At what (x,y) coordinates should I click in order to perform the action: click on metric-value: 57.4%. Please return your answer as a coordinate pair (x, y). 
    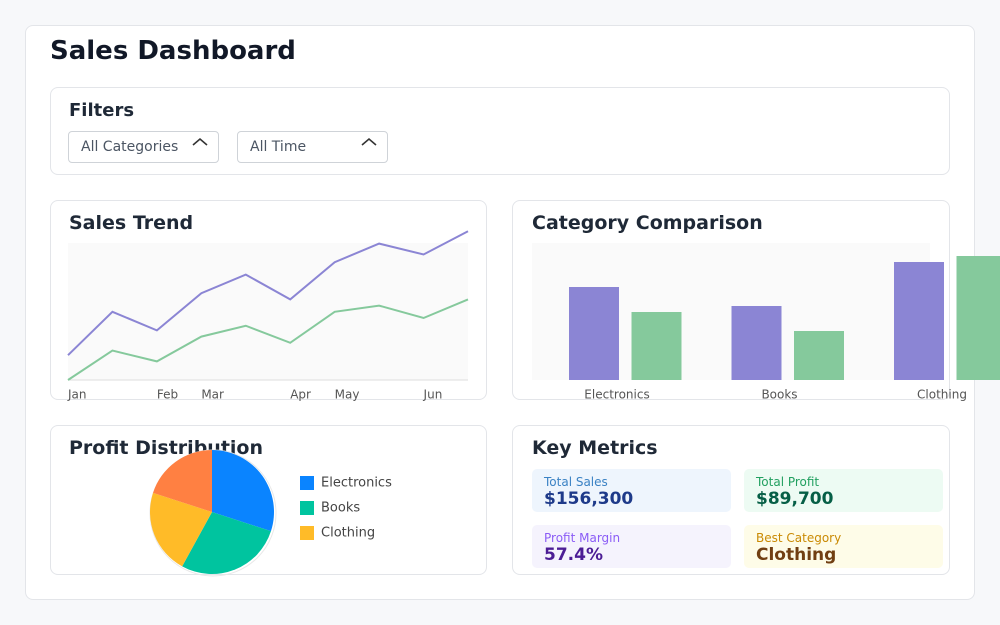
    Looking at the image, I should click on (573, 555).